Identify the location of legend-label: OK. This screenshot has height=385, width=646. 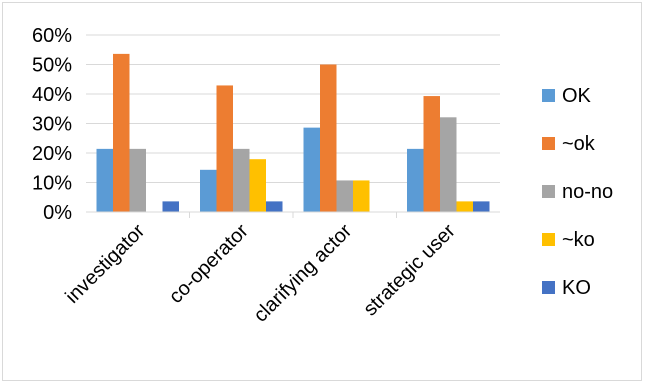
(577, 96).